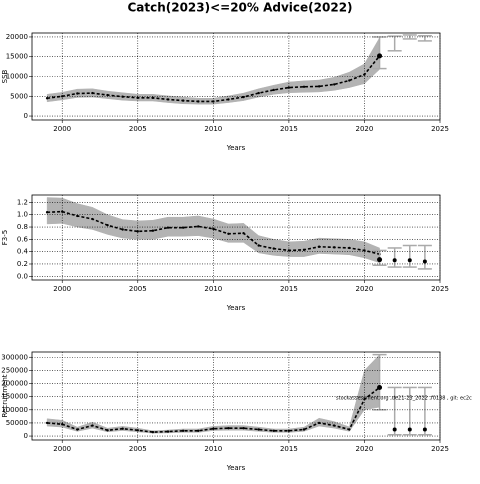 The width and height of the screenshot is (480, 484). I want to click on y-tick-label: 0.4, so click(23, 252).